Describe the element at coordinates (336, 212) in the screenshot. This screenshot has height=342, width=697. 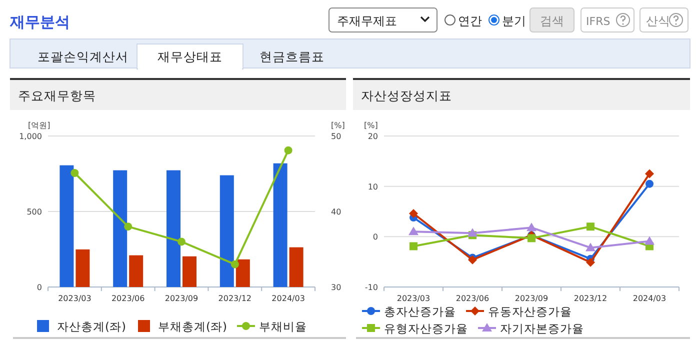
I see `y2-tick-label: 40` at that location.